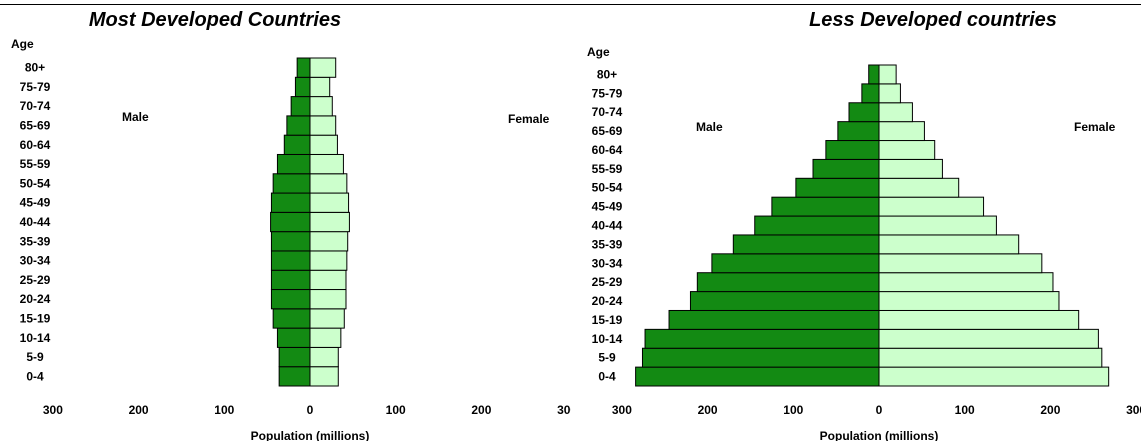 The image size is (1141, 441). I want to click on category-label-0-4: 0-4, so click(607, 377).